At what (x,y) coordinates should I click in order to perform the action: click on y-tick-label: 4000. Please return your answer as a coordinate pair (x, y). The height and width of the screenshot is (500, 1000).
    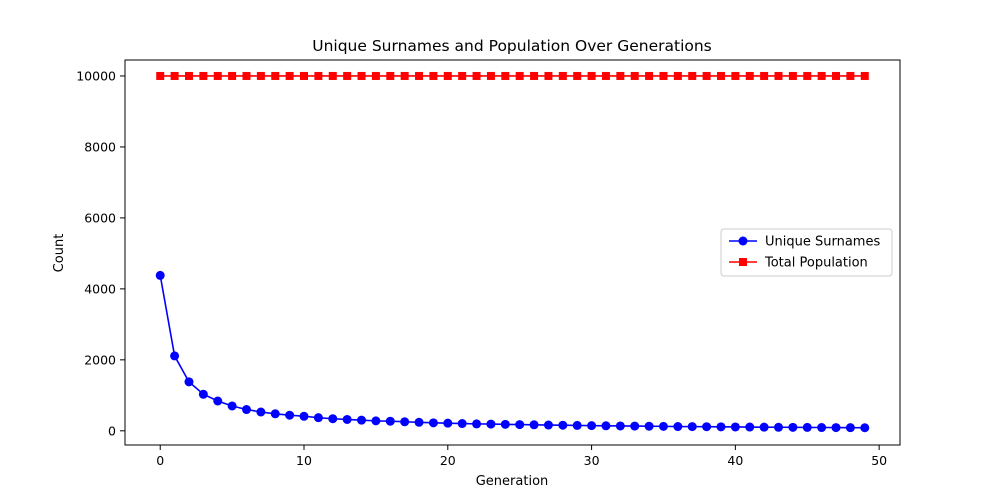
    Looking at the image, I should click on (100, 288).